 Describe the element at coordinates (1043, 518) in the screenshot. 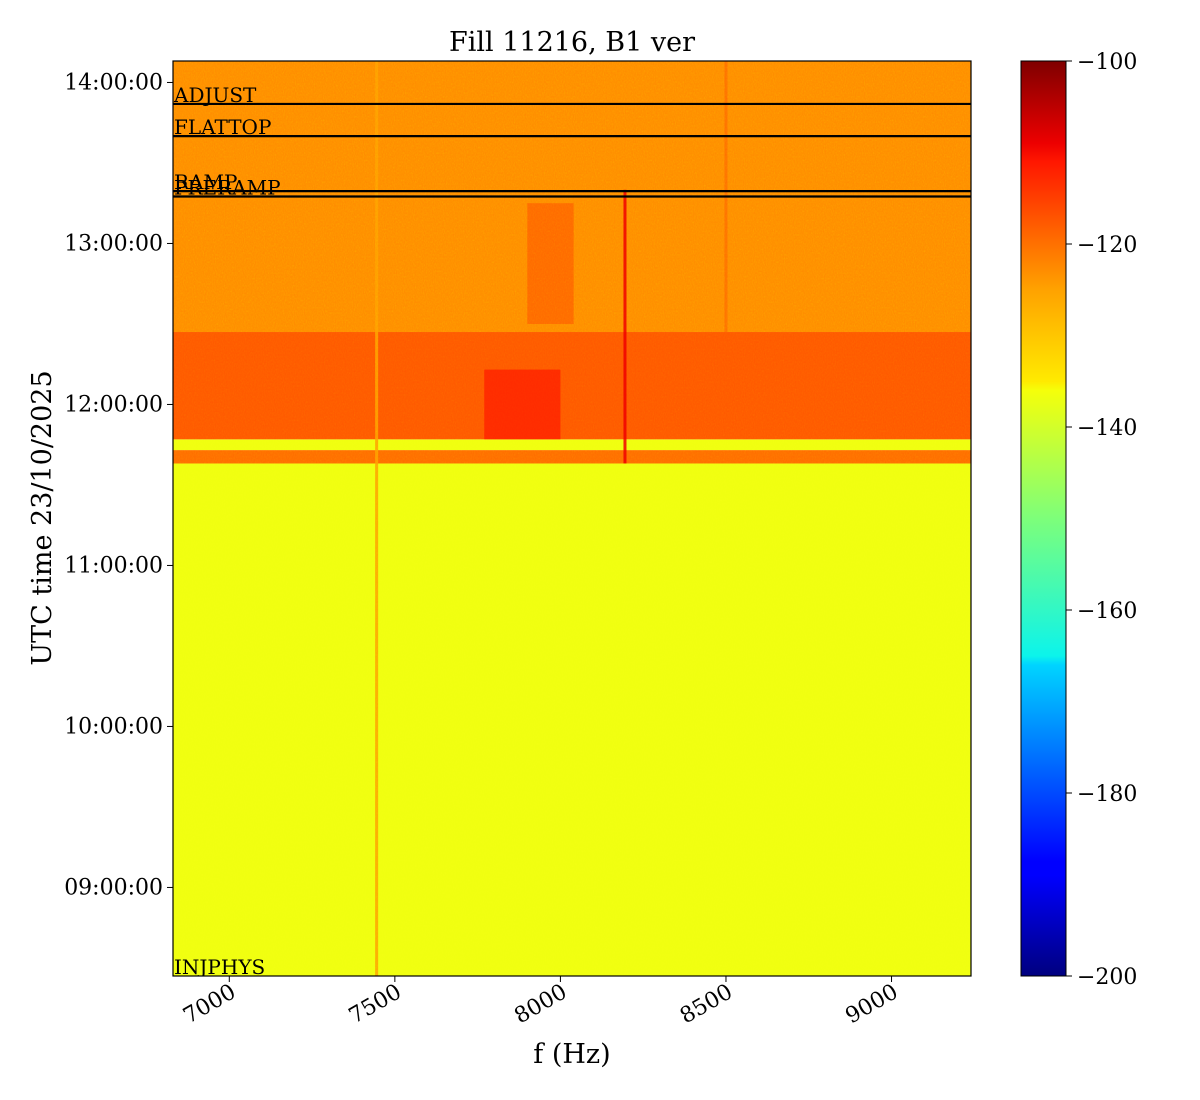

I see `colorbar-gradient` at that location.